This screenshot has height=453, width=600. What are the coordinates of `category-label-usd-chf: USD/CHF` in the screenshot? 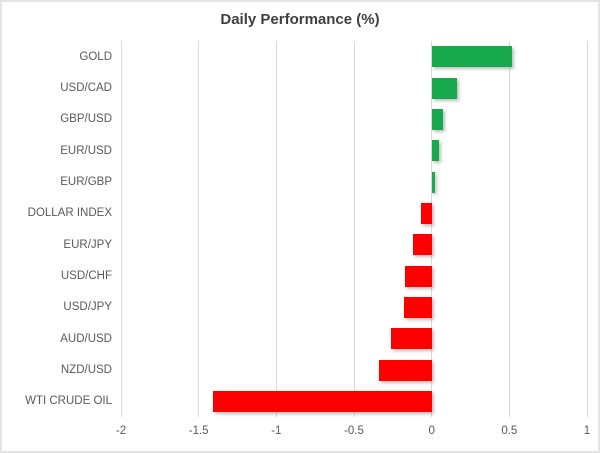 It's located at (86, 275).